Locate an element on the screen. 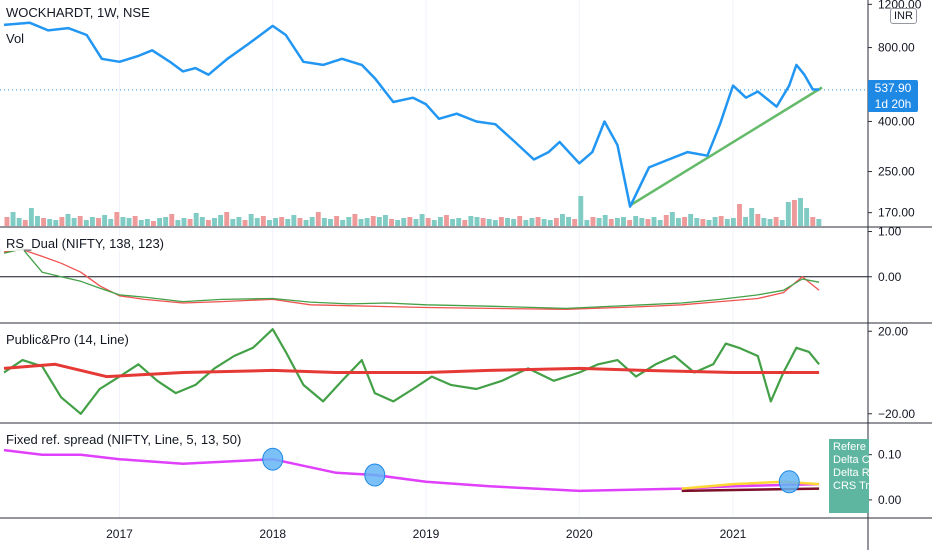  pp-tick-label: −20.00 is located at coordinates (896, 414).